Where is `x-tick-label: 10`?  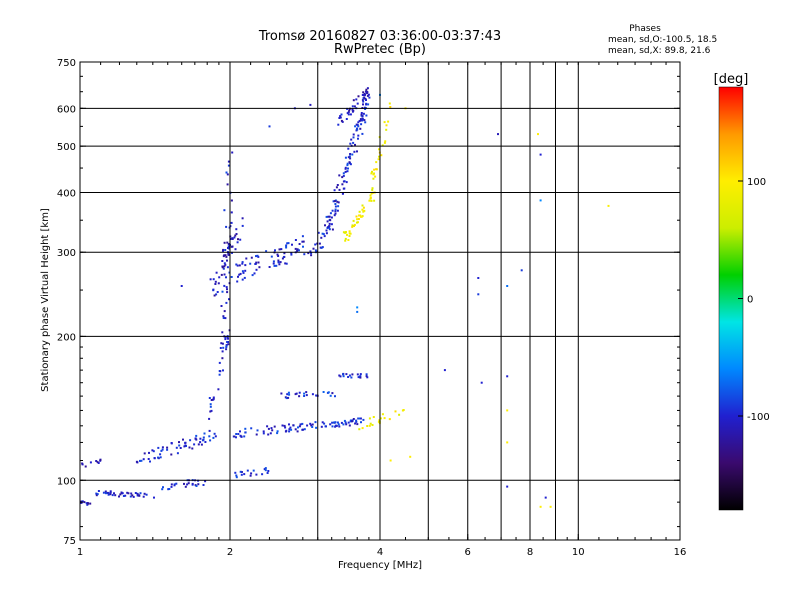 x-tick-label: 10 is located at coordinates (578, 552).